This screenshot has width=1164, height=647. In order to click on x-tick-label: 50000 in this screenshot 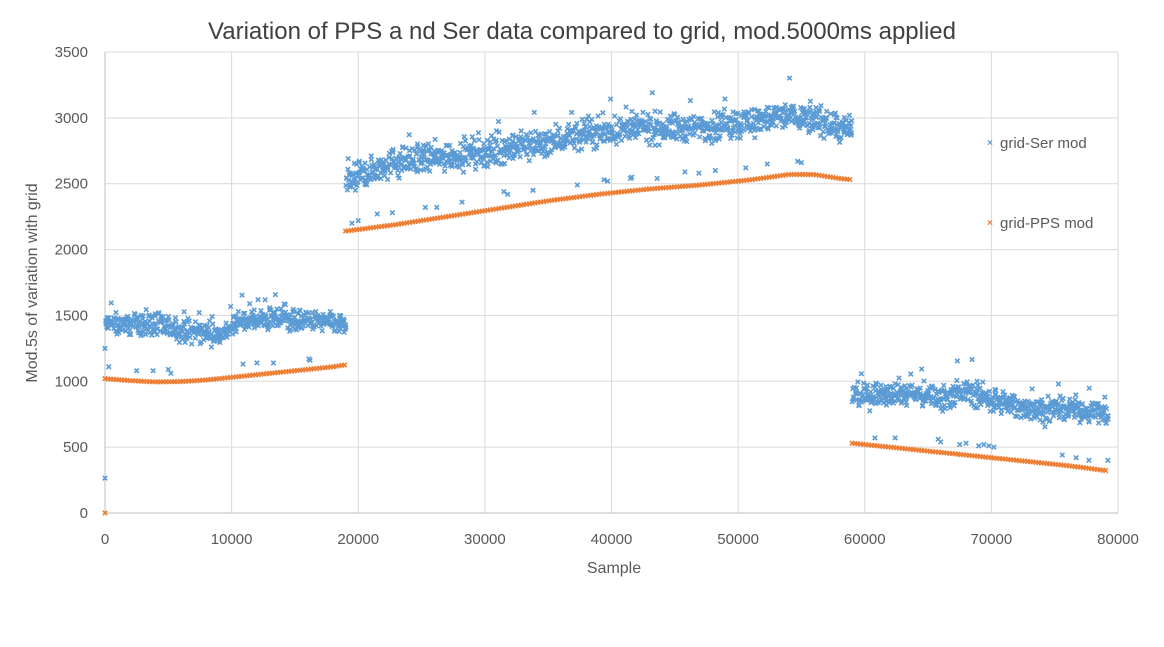, I will do `click(738, 539)`.